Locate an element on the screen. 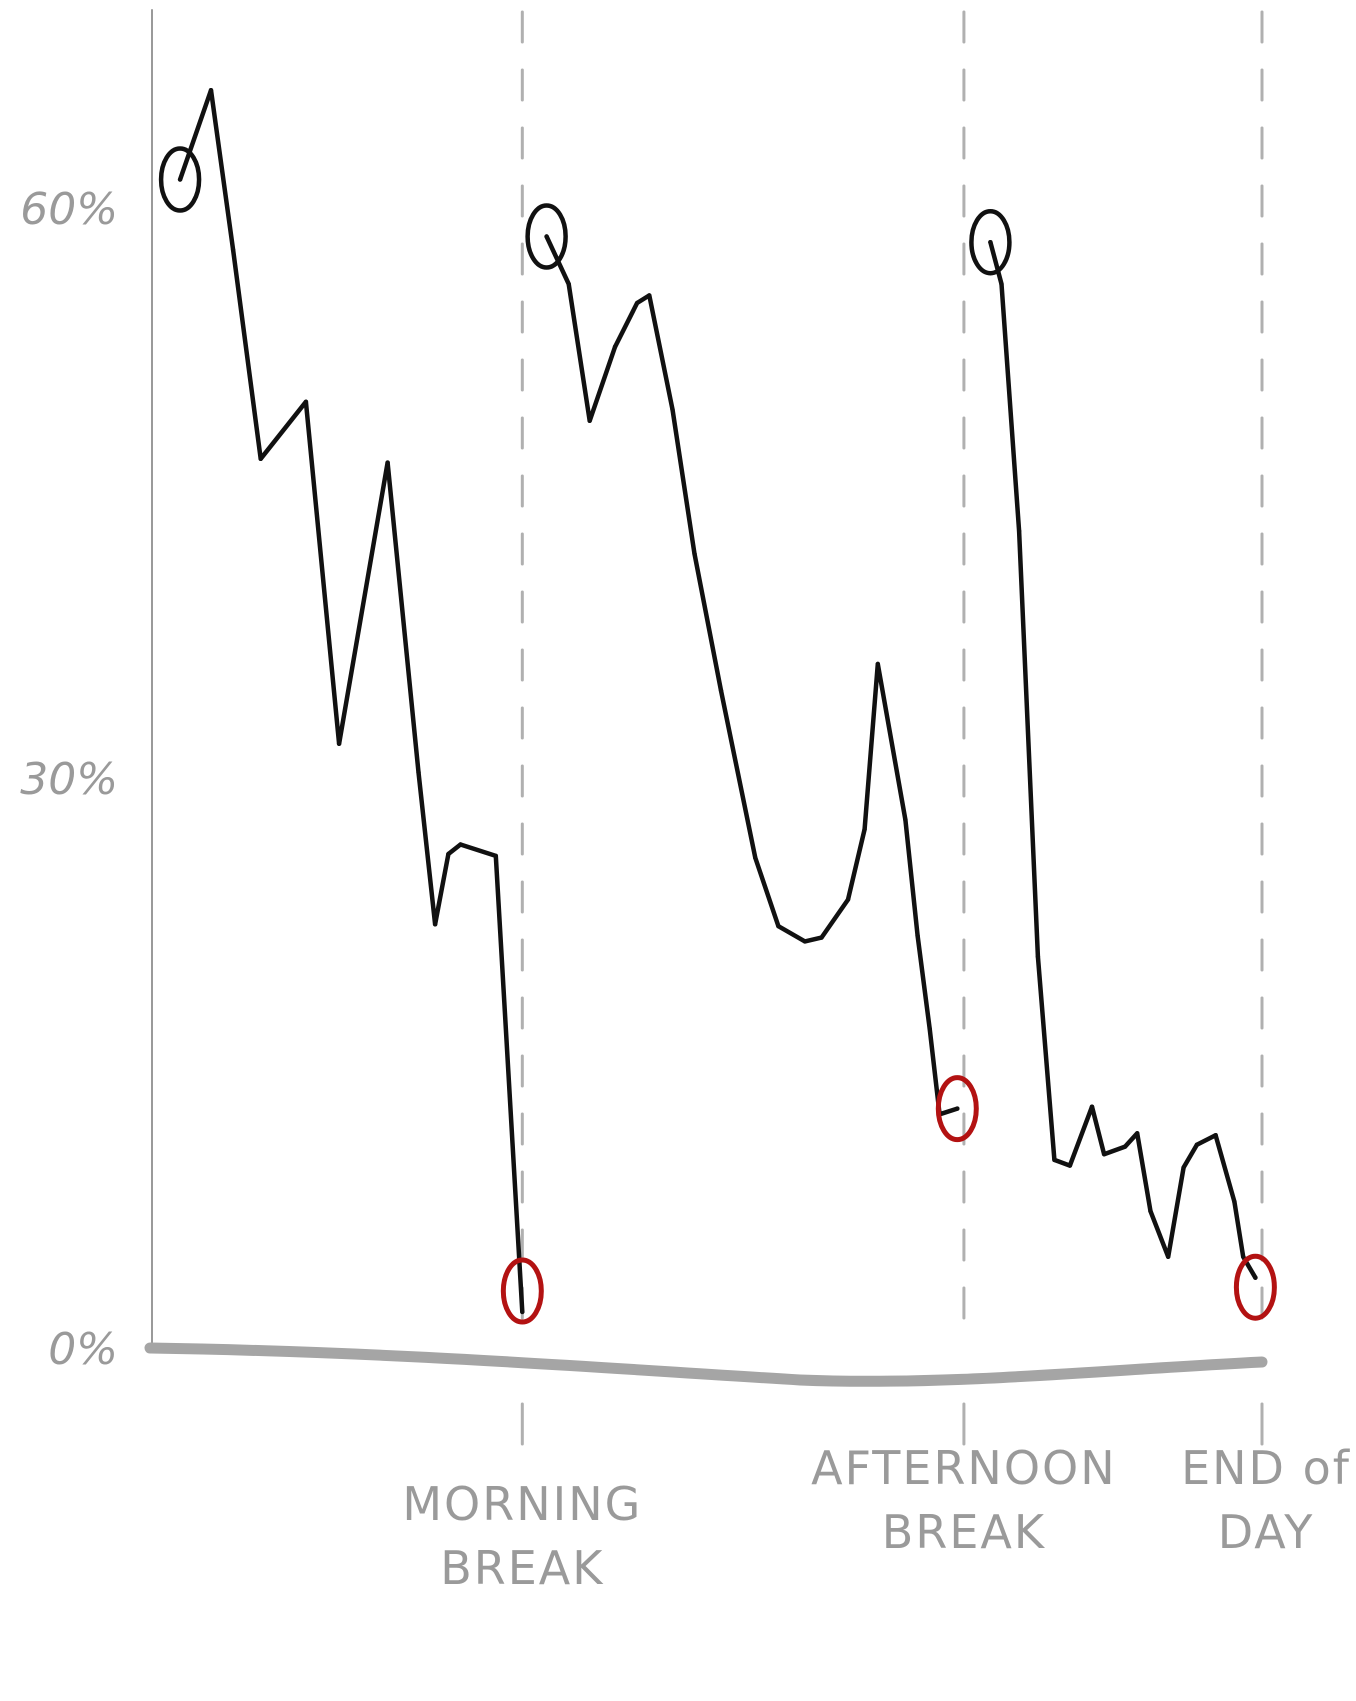  break-label: MORNING is located at coordinates (522, 1504).